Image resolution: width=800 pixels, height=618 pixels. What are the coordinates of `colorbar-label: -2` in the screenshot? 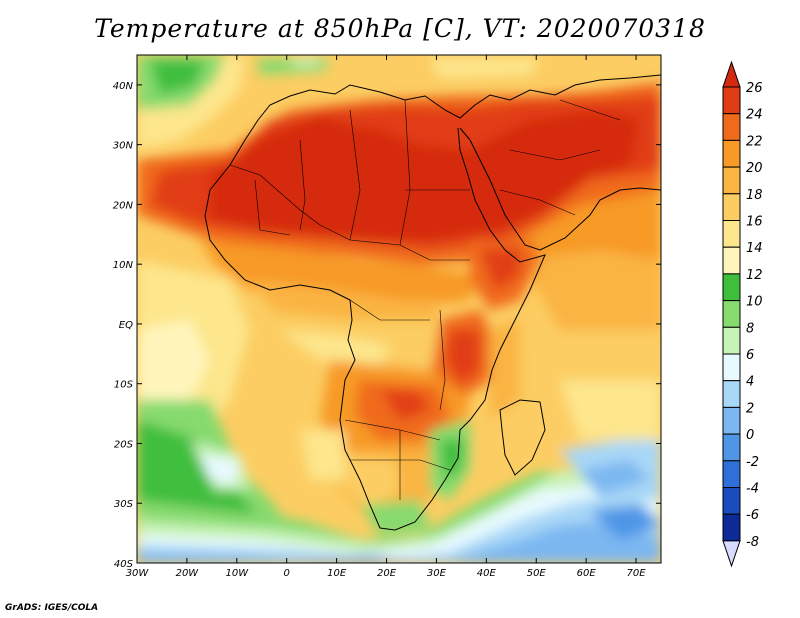 It's located at (752, 462).